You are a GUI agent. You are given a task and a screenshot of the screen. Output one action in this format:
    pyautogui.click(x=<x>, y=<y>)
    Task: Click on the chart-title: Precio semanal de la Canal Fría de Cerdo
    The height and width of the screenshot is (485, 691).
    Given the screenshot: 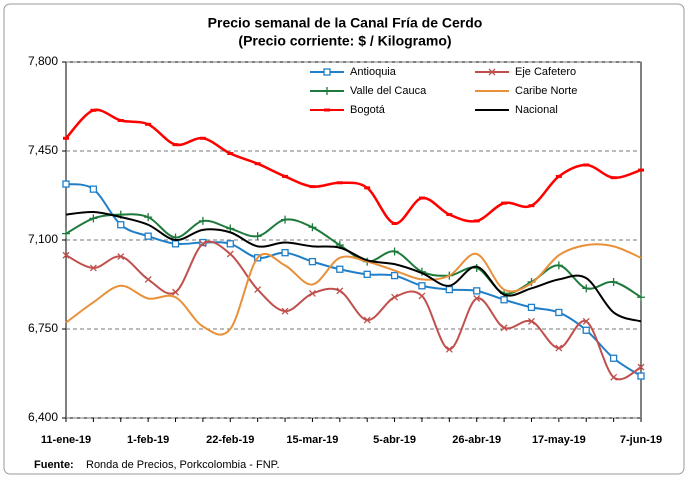 What is the action you would take?
    pyautogui.click(x=345, y=23)
    